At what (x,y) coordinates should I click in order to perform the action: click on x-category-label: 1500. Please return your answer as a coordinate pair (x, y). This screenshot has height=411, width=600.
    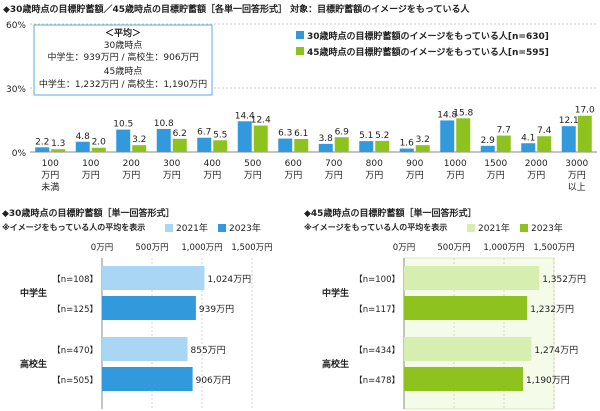
    Looking at the image, I should click on (495, 164).